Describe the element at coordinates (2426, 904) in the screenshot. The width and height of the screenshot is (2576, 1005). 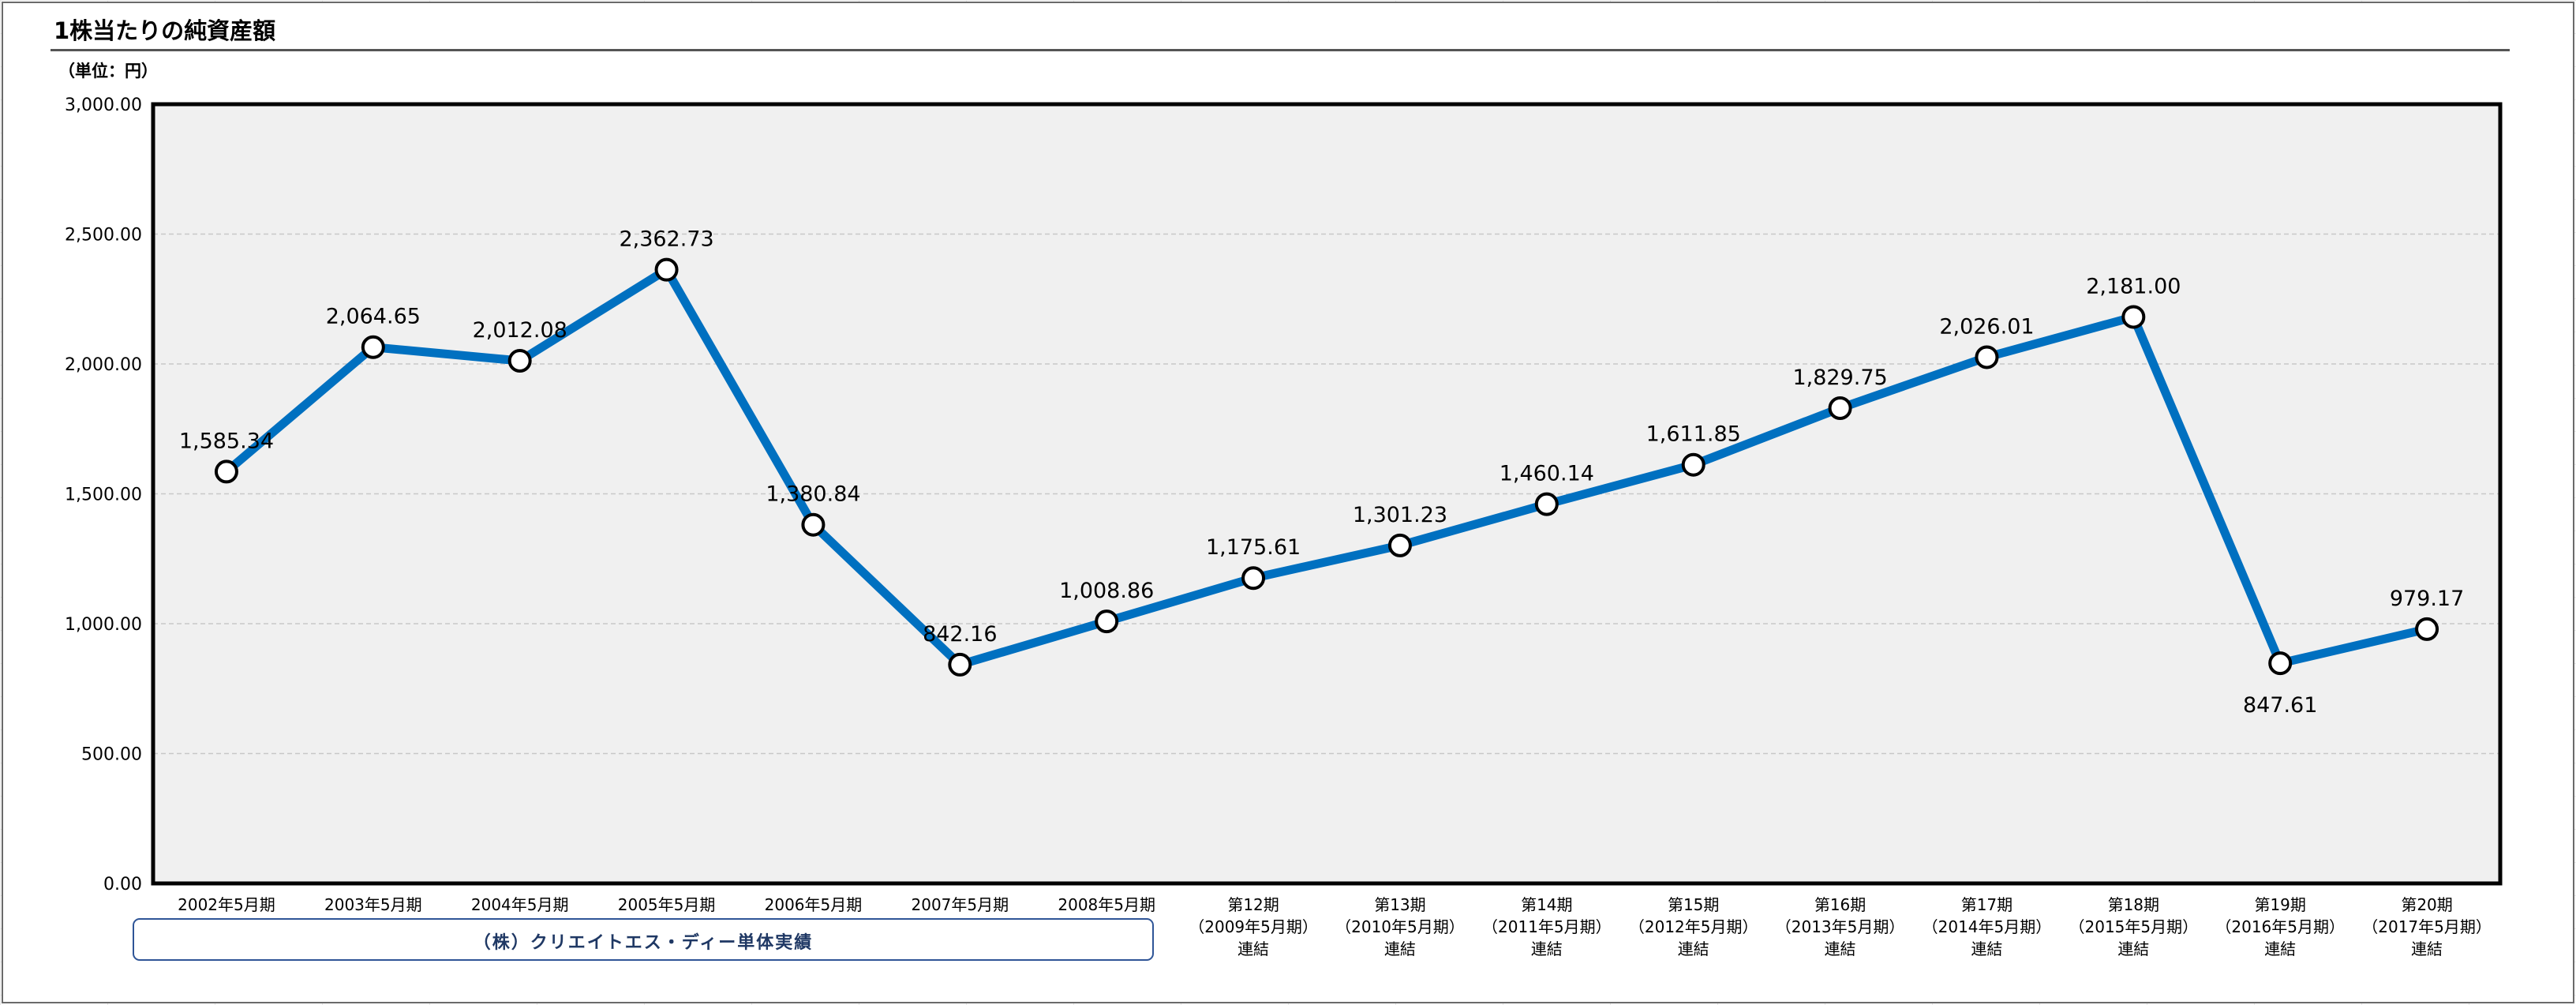
I see `x-tick-label: 第20期` at that location.